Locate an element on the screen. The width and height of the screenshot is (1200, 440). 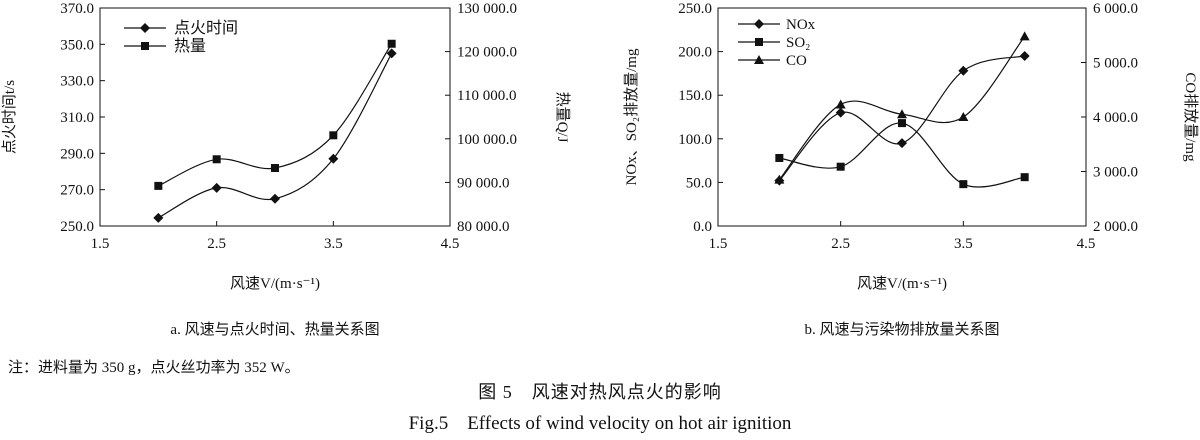
chart-b-right-ticks: 2 000.0 3 000.0 4 000.0 5 000.0 6 000.0 is located at coordinates (1109, 118).